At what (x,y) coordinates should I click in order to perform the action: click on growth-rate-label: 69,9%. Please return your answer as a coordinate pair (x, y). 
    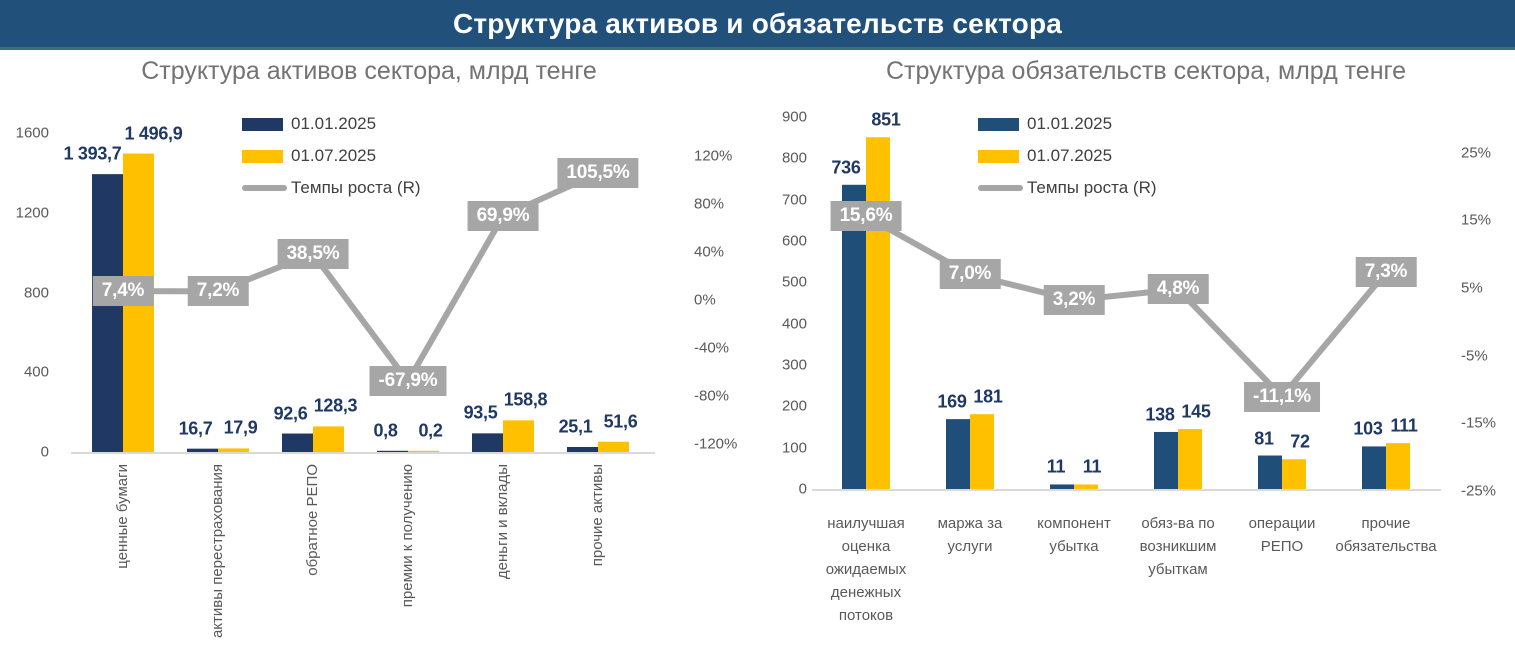
    Looking at the image, I should click on (503, 216).